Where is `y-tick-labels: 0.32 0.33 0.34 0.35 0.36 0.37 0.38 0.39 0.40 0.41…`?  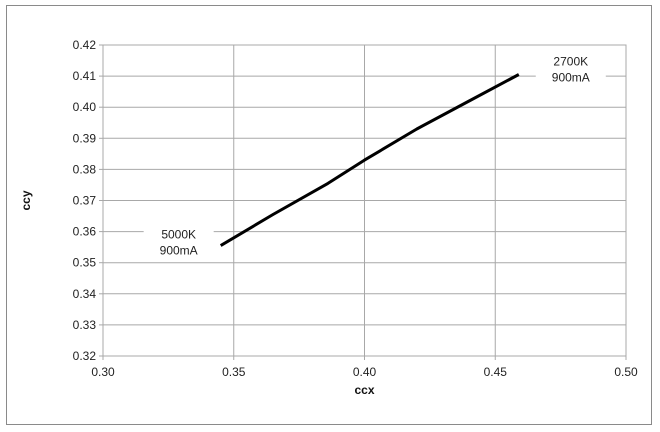 y-tick-labels: 0.32 0.33 0.34 0.35 0.36 0.37 0.38 0.39 0.40 0.41… is located at coordinates (85, 200).